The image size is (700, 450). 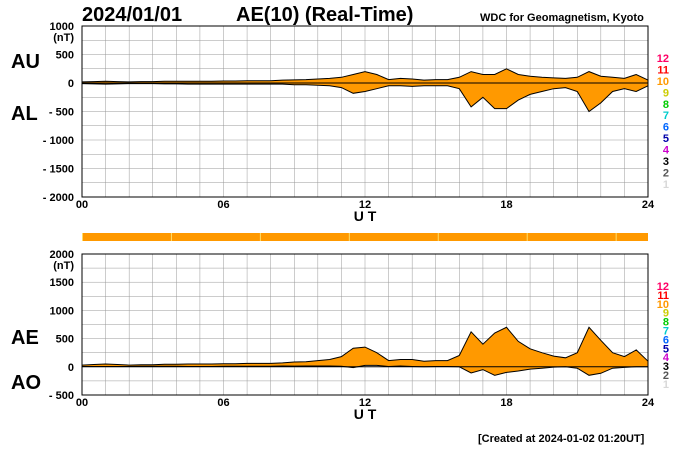 I want to click on y-tick-label: 2000, so click(x=62, y=255).